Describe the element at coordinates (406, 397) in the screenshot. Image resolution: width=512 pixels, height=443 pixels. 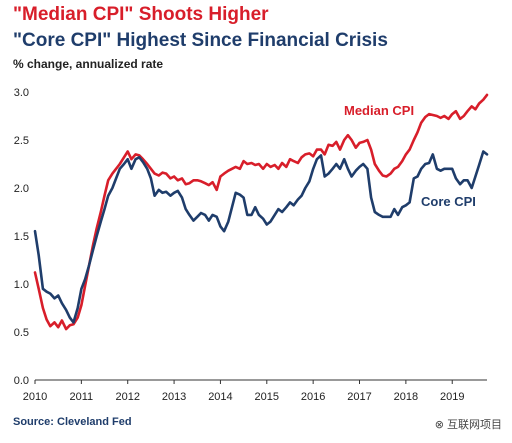
I see `x-tick-label: 2018` at that location.